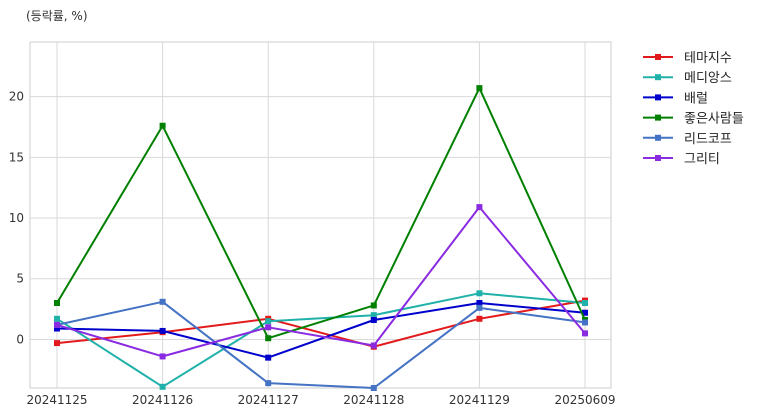 The width and height of the screenshot is (768, 416). Describe the element at coordinates (16, 157) in the screenshot. I see `y-tick-label: 15` at that location.